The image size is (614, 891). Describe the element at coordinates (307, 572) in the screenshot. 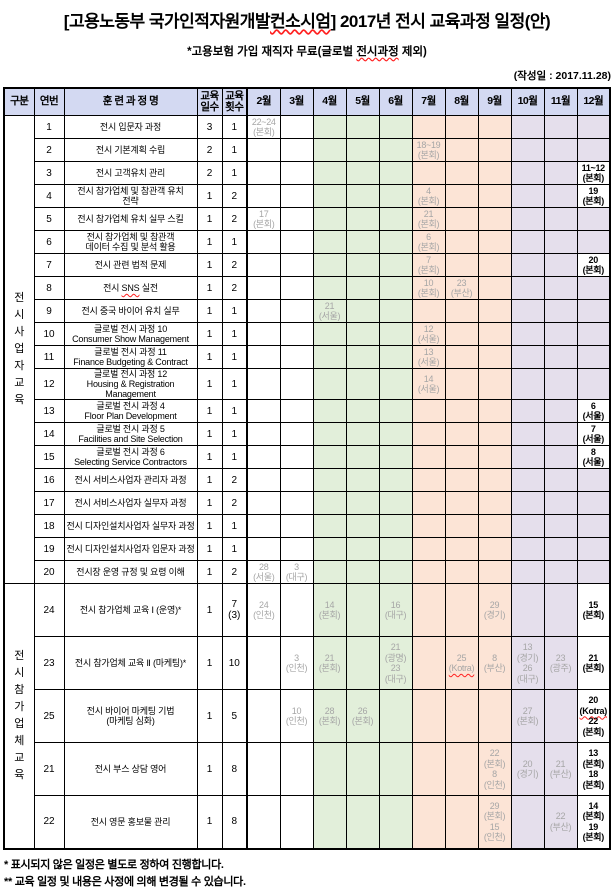

I see `table-row: 20 전시장 운영 규정 및 요령 이해 1 2 28 (서울) 3 (대구)` at that location.